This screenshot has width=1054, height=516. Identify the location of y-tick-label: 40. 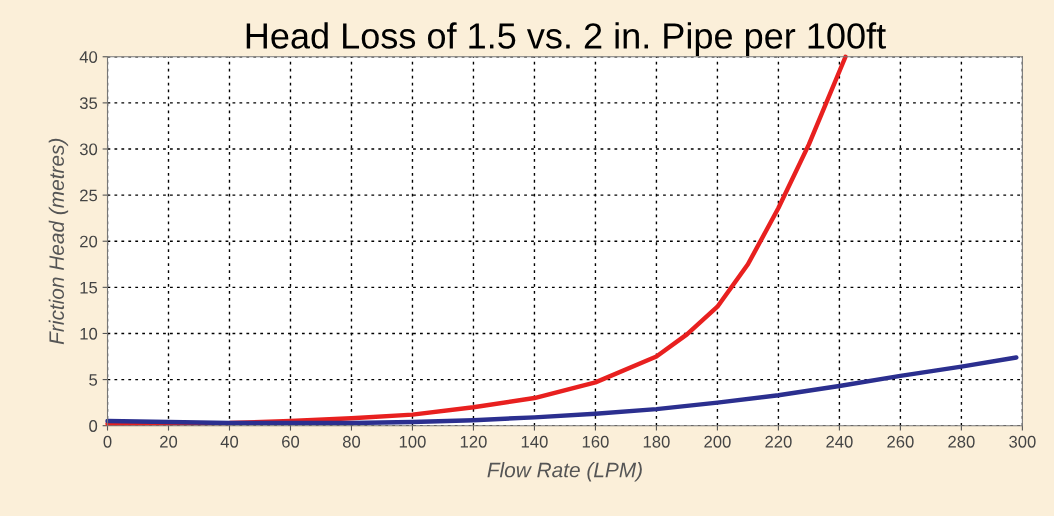
(88, 57).